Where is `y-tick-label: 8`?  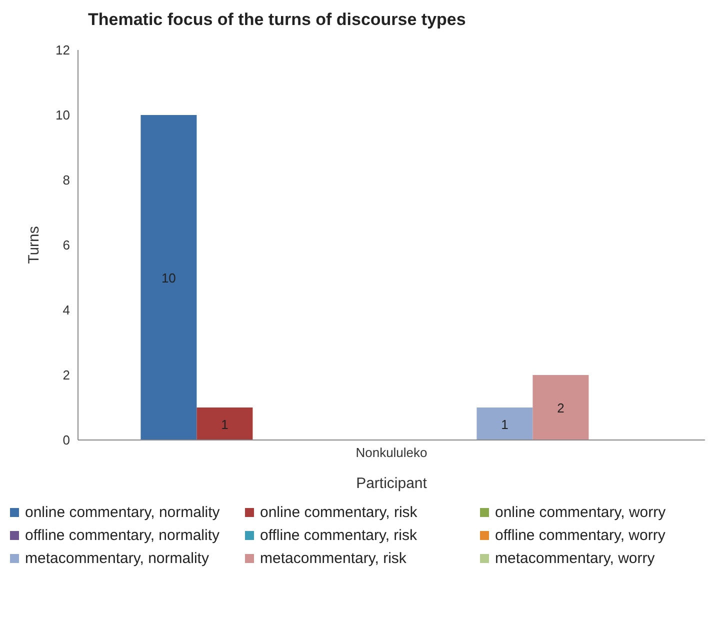
y-tick-label: 8 is located at coordinates (66, 180).